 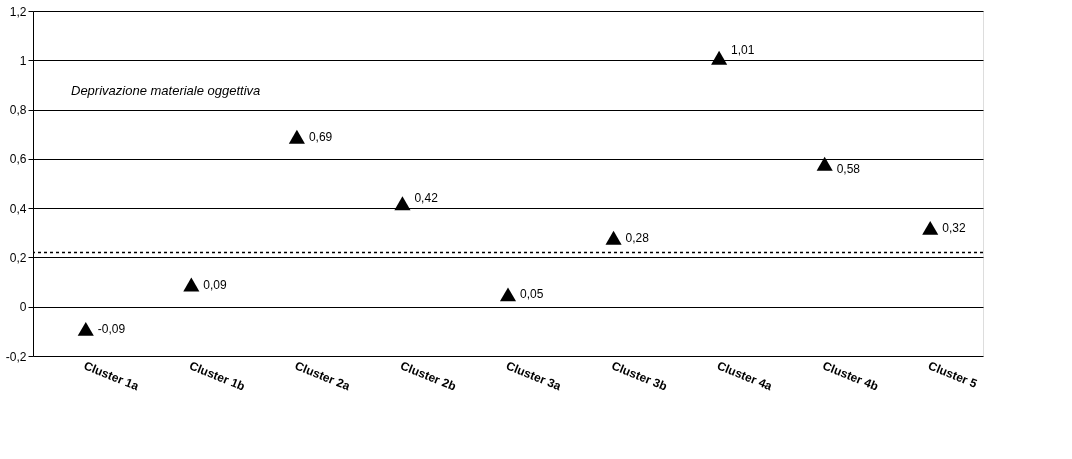 What do you see at coordinates (848, 168) in the screenshot?
I see `data-label: 0,58` at bounding box center [848, 168].